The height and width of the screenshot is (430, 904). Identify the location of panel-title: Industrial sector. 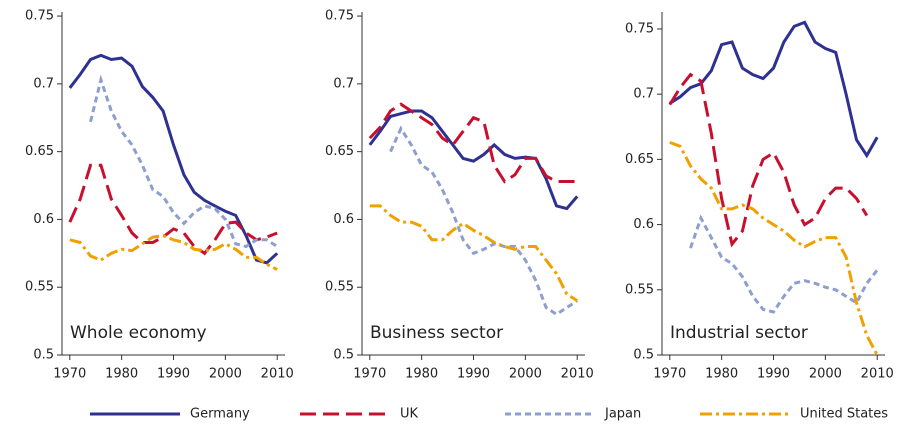
(739, 333).